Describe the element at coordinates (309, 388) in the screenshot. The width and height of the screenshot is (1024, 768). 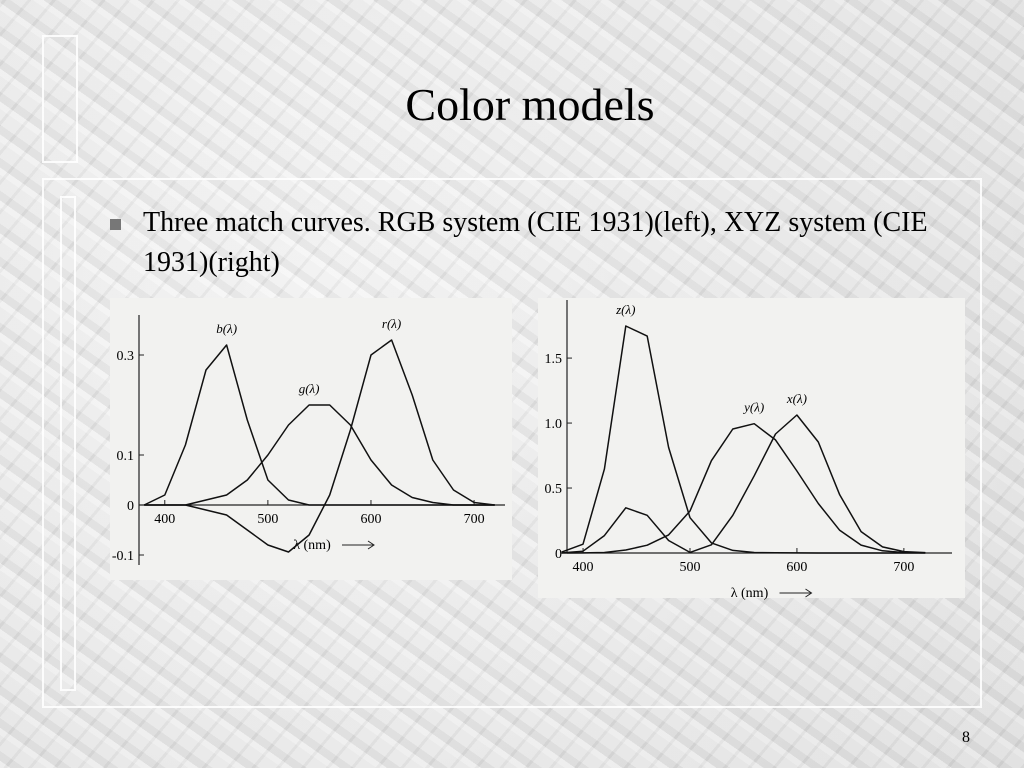
I see `curve-label: g(λ)` at that location.